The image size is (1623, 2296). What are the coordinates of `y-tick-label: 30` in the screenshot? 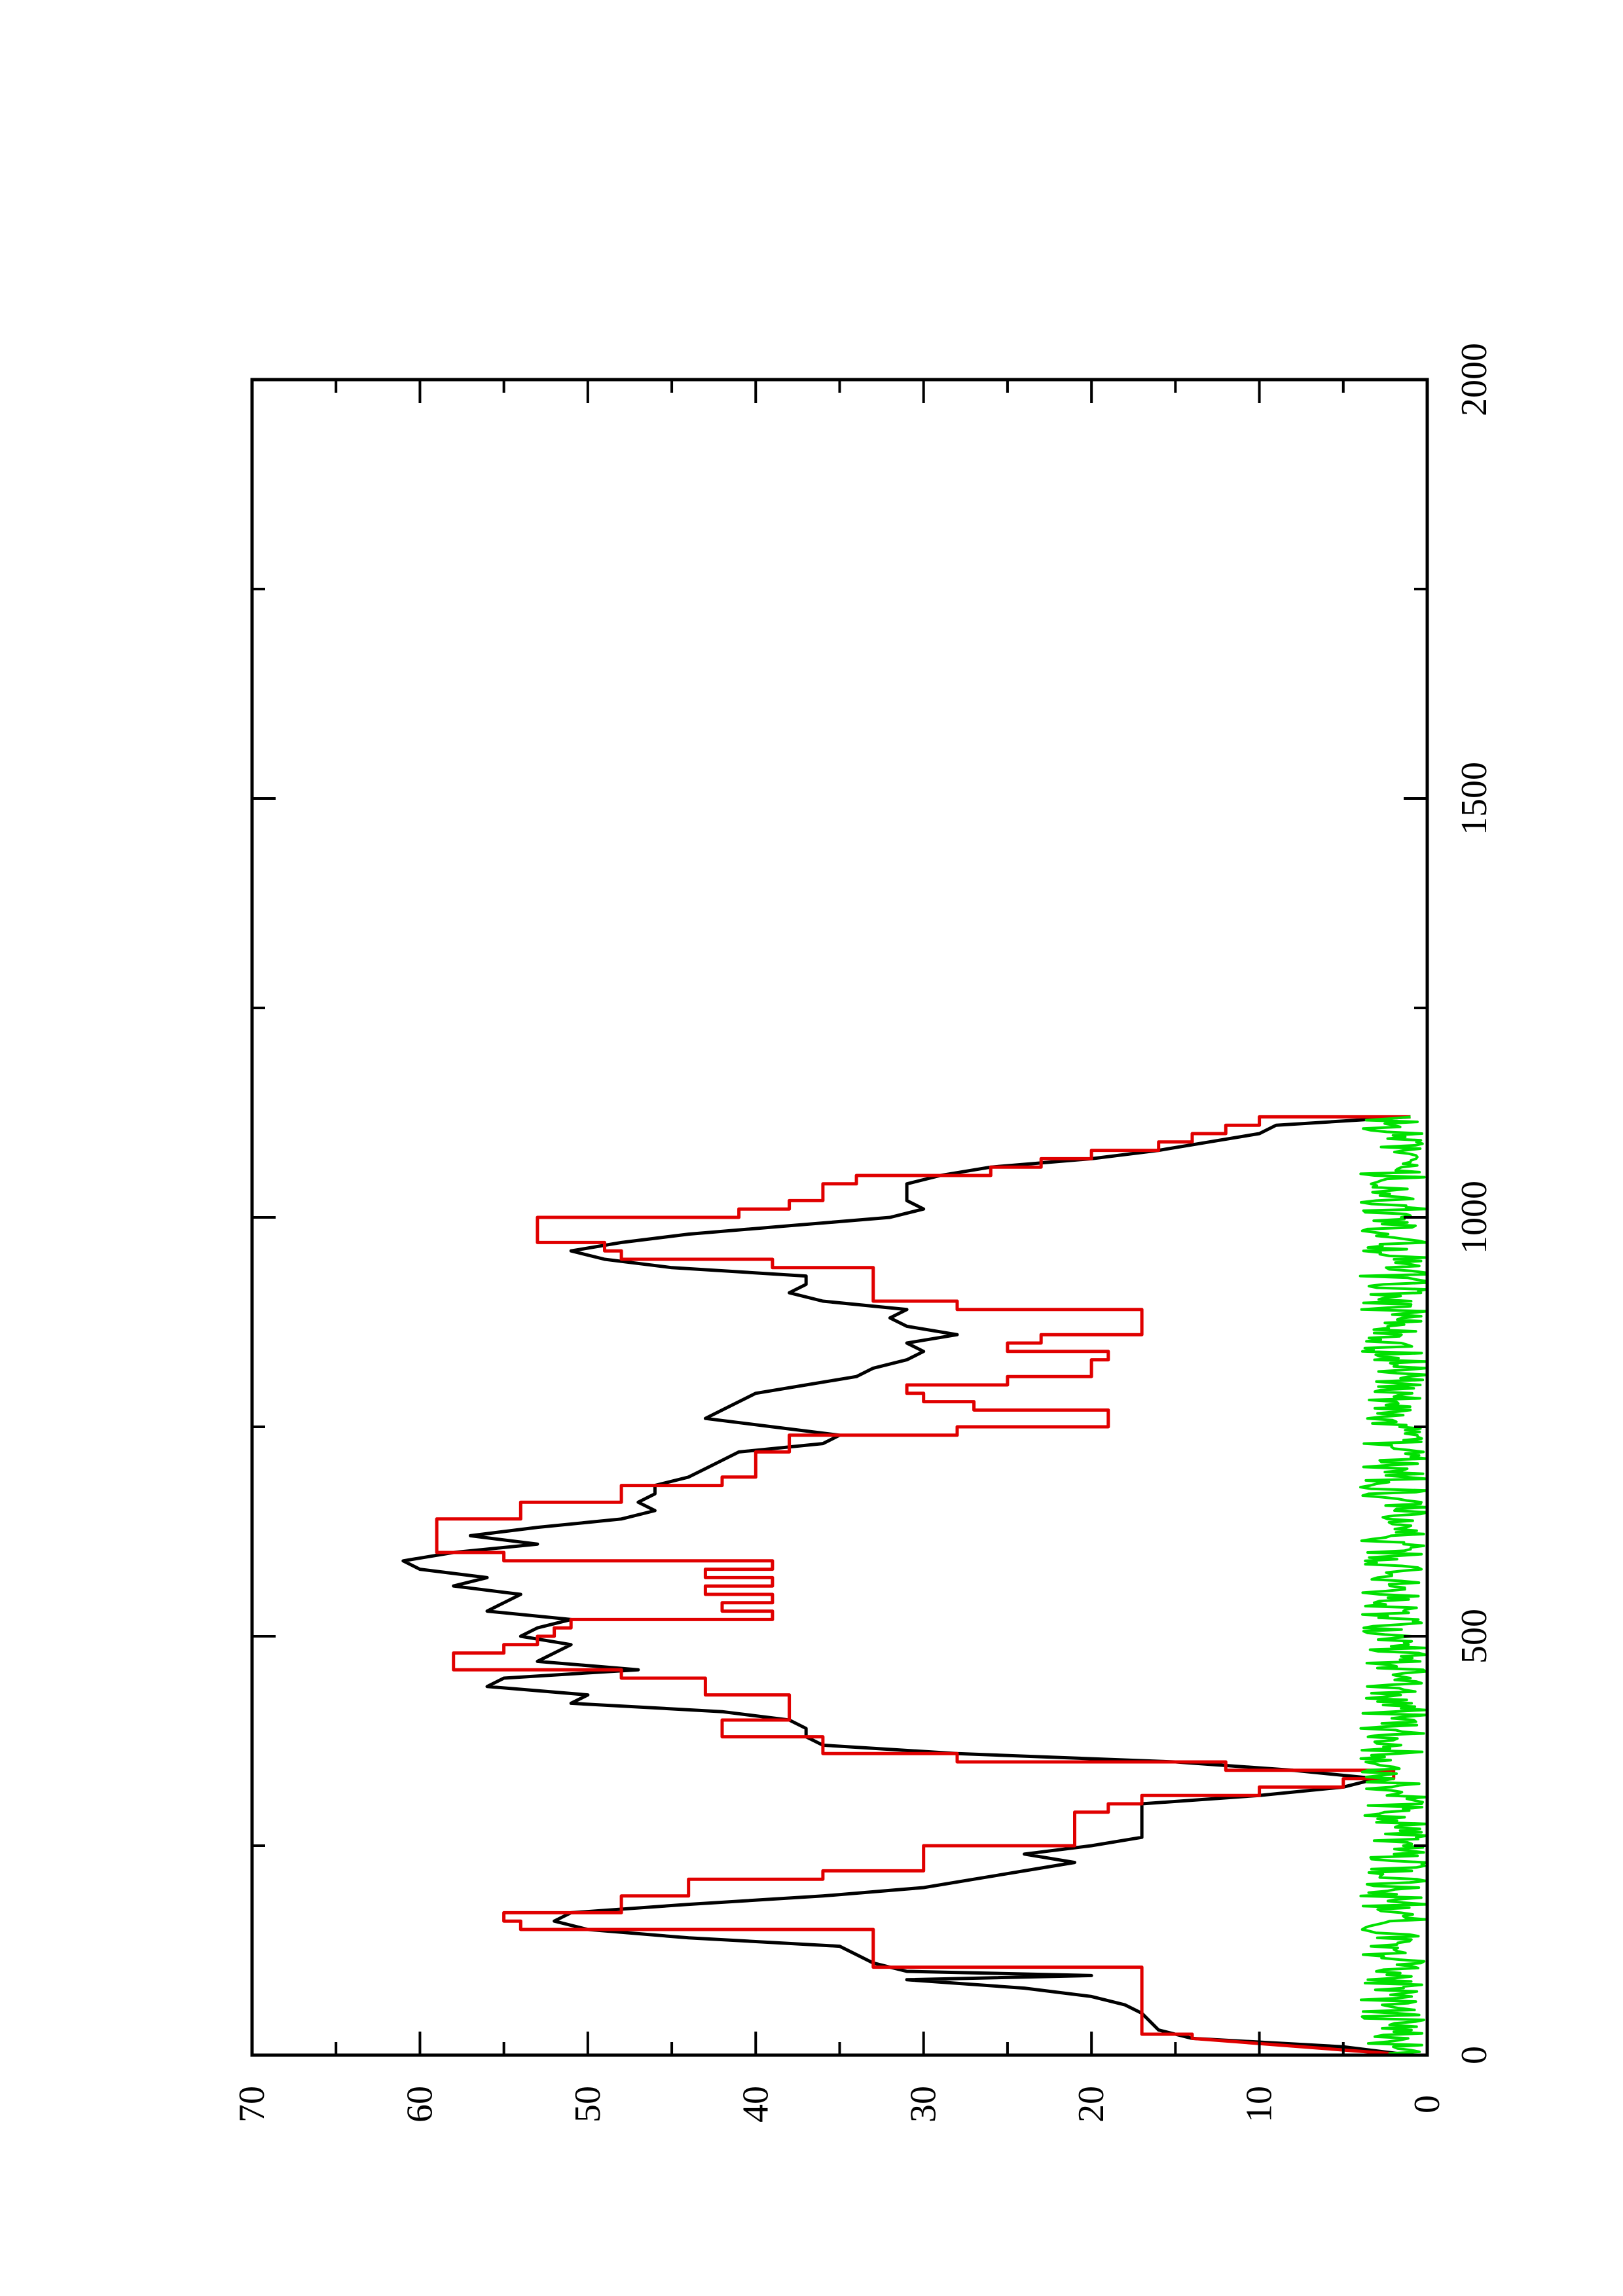 It's located at (923, 2104).